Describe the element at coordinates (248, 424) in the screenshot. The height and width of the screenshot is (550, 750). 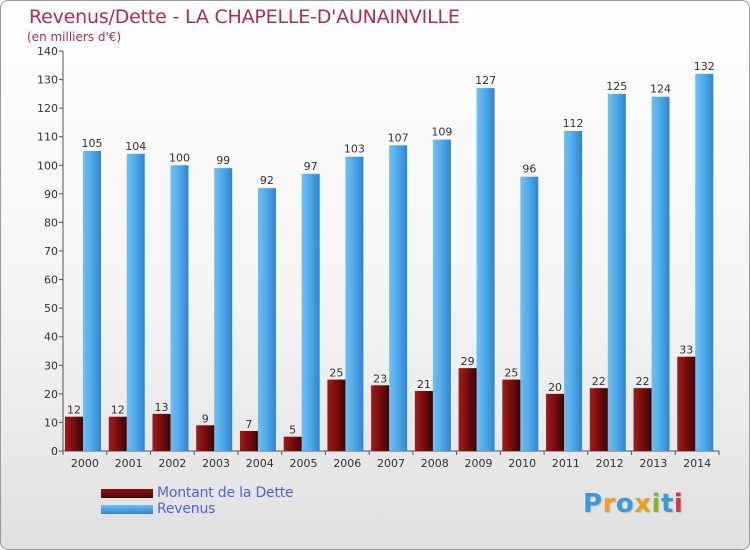
I see `value-label-dette: 7` at that location.